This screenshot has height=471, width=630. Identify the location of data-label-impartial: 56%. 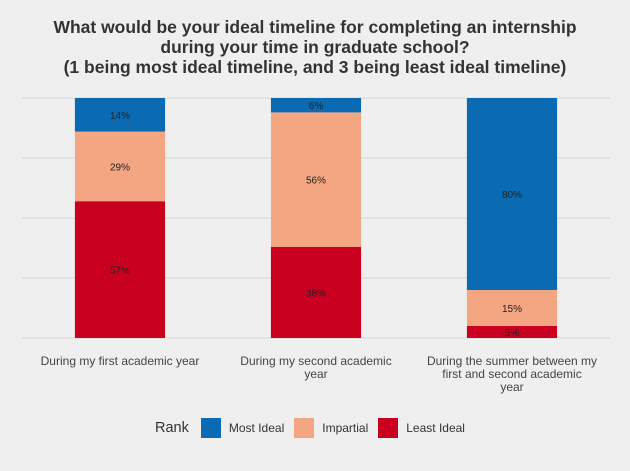
(316, 181).